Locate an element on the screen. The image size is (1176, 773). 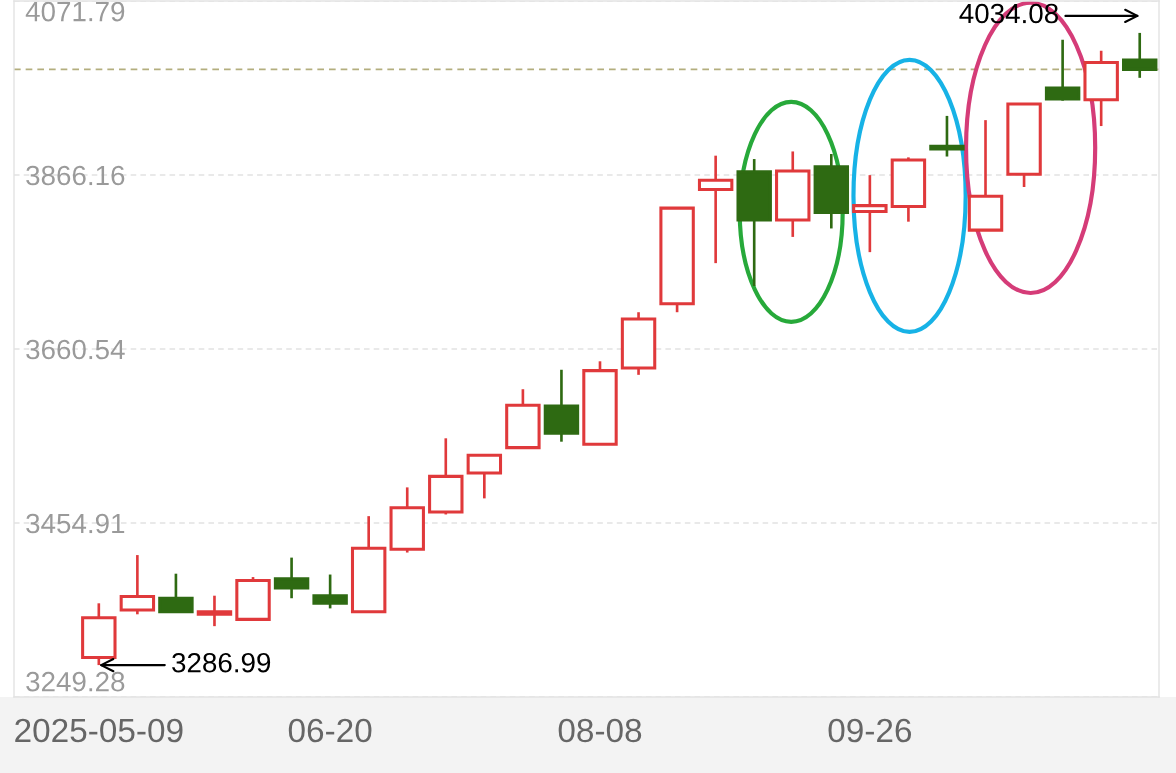
x-tick-label: 2025-05-09 is located at coordinates (99, 730).